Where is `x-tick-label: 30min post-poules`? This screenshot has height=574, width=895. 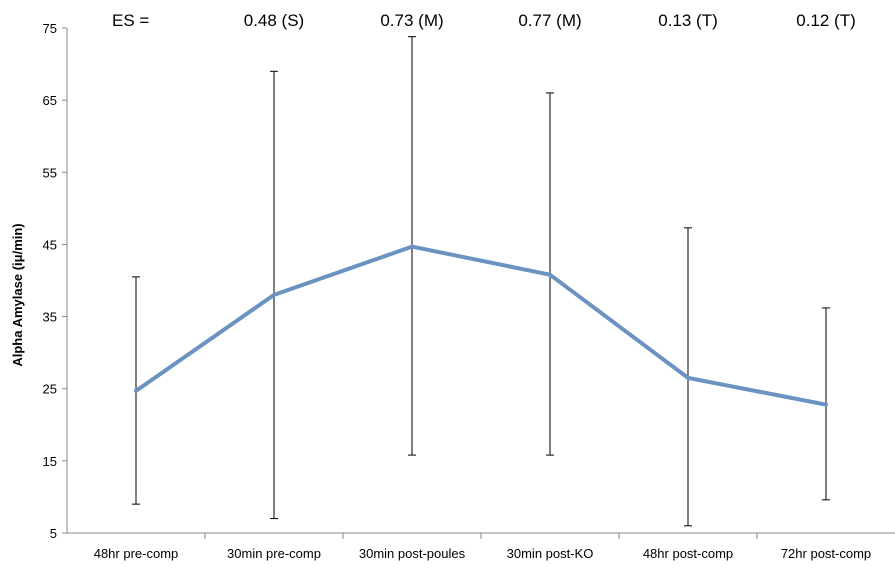
x-tick-label: 30min post-poules is located at coordinates (412, 553).